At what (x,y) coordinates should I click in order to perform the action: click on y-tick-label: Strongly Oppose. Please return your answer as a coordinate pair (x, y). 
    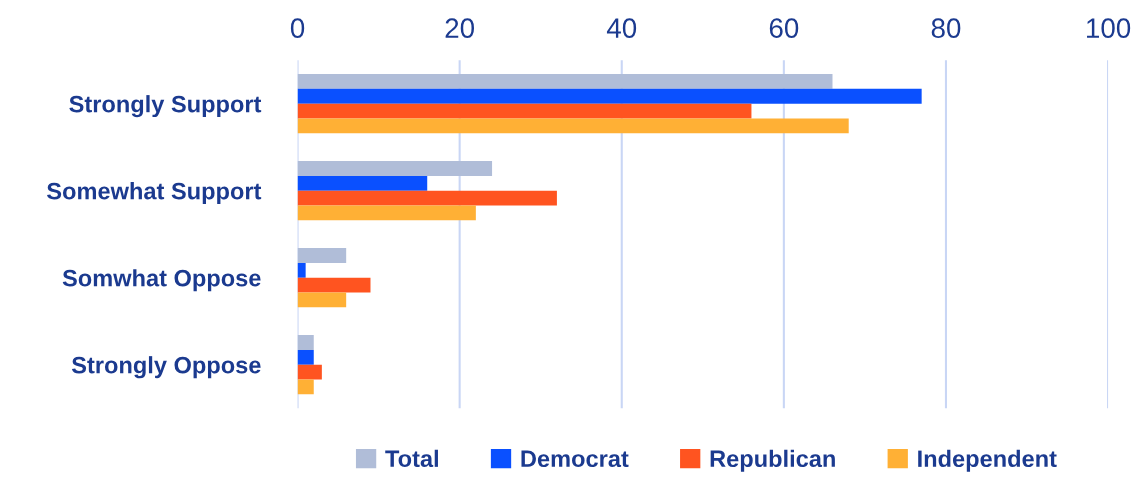
    Looking at the image, I should click on (166, 367).